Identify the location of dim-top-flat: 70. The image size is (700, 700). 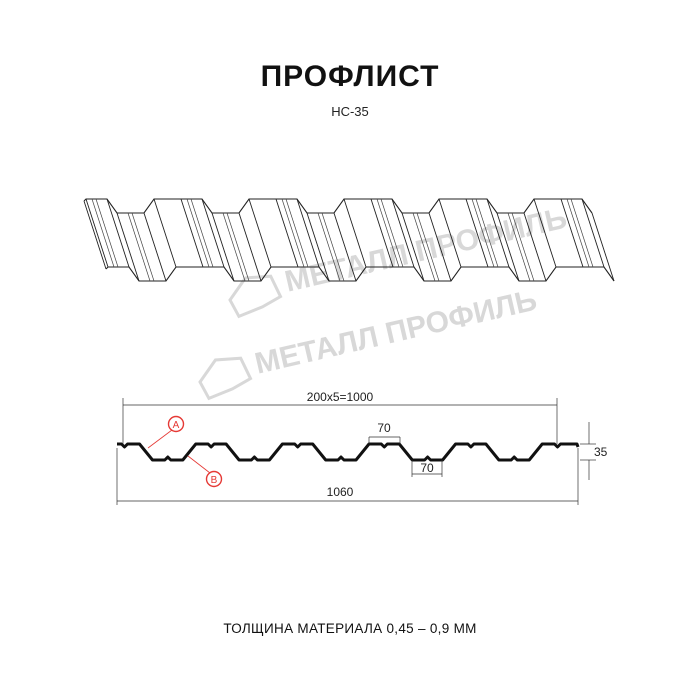
(384, 428).